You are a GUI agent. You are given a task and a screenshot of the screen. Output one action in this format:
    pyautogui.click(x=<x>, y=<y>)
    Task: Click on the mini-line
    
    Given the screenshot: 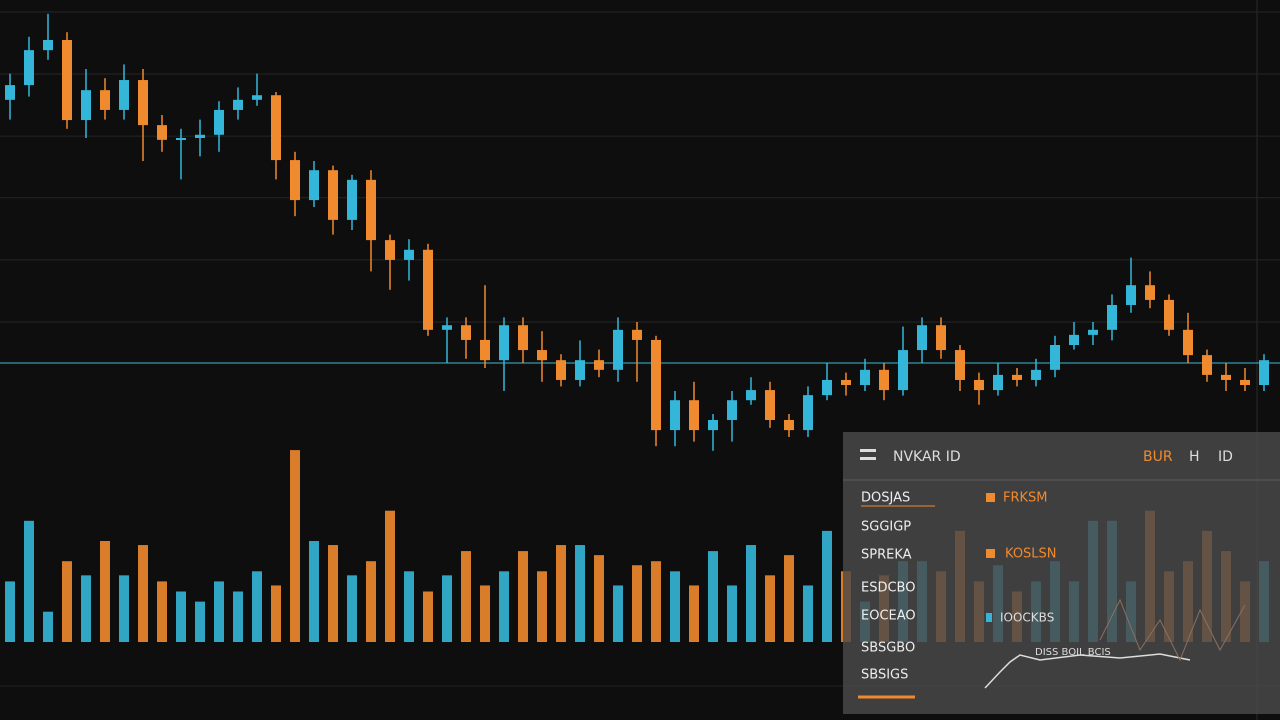 What is the action you would take?
    pyautogui.click(x=1087, y=671)
    